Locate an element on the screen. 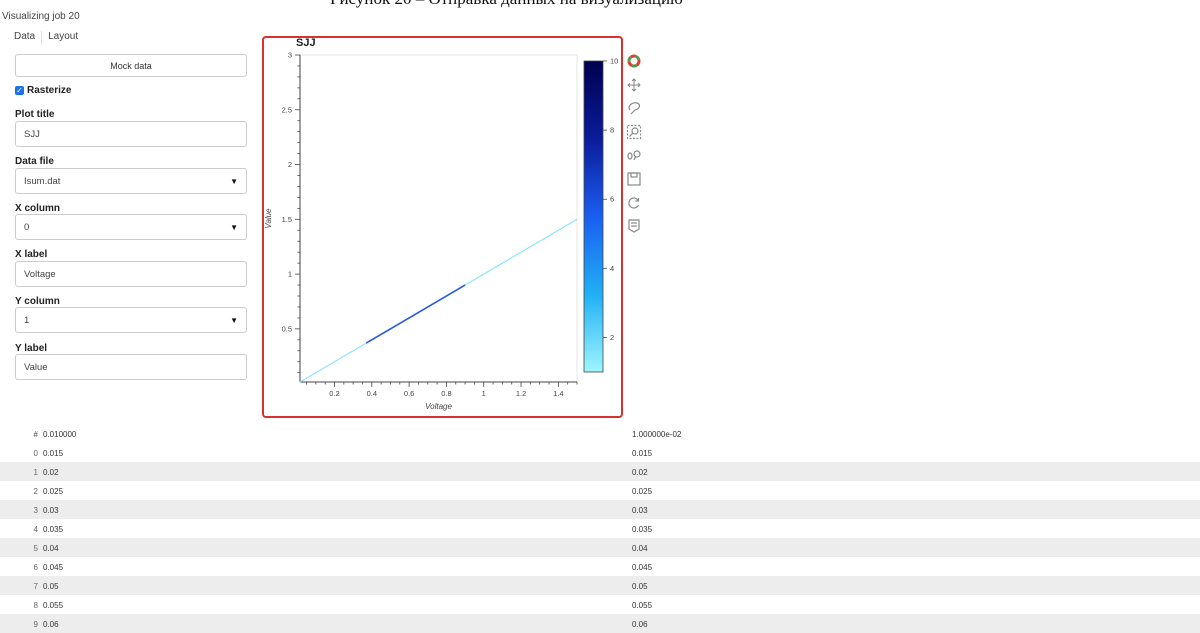  x-column-select: 0 ▼ is located at coordinates (131, 227).